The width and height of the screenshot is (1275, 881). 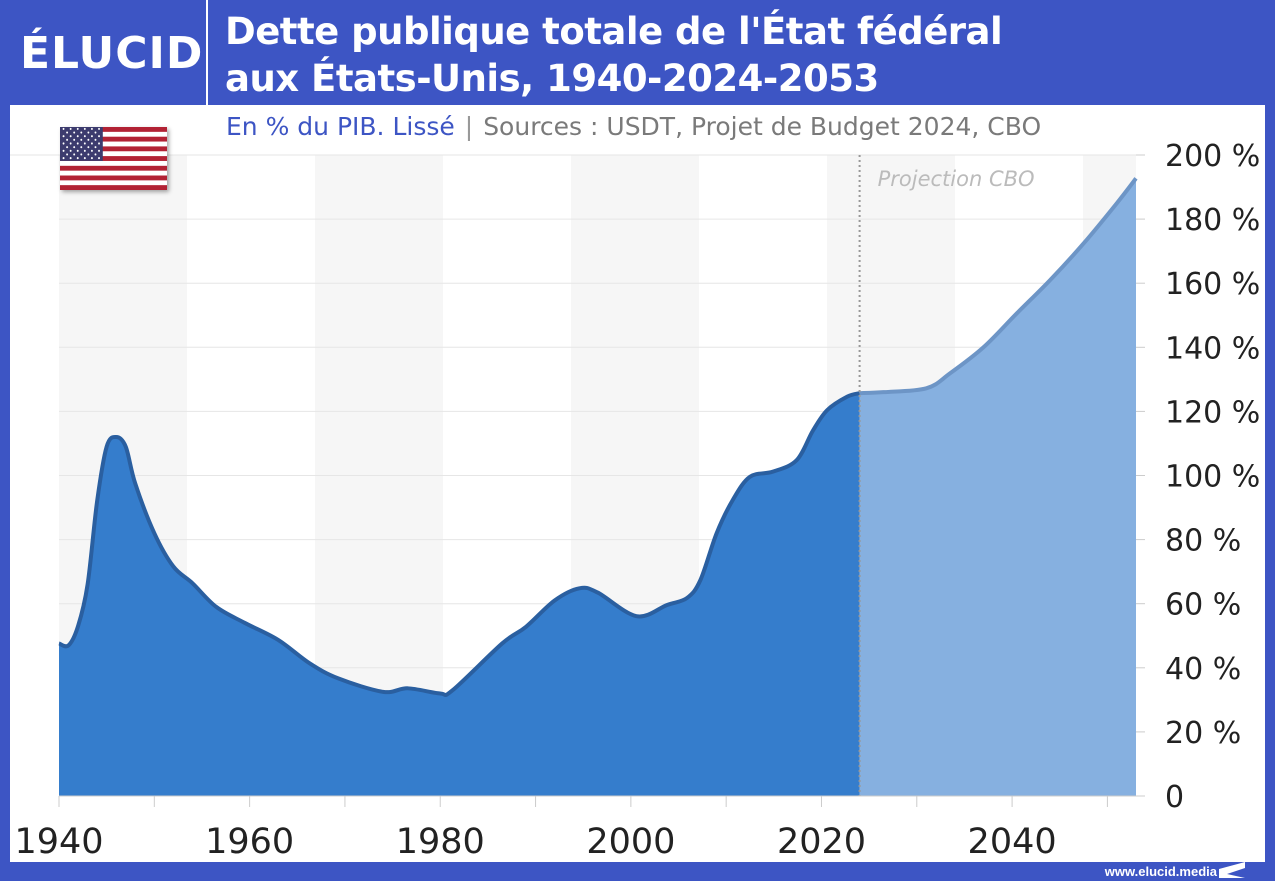 What do you see at coordinates (1232, 870) in the screenshot?
I see `elucid-mark-icon` at bounding box center [1232, 870].